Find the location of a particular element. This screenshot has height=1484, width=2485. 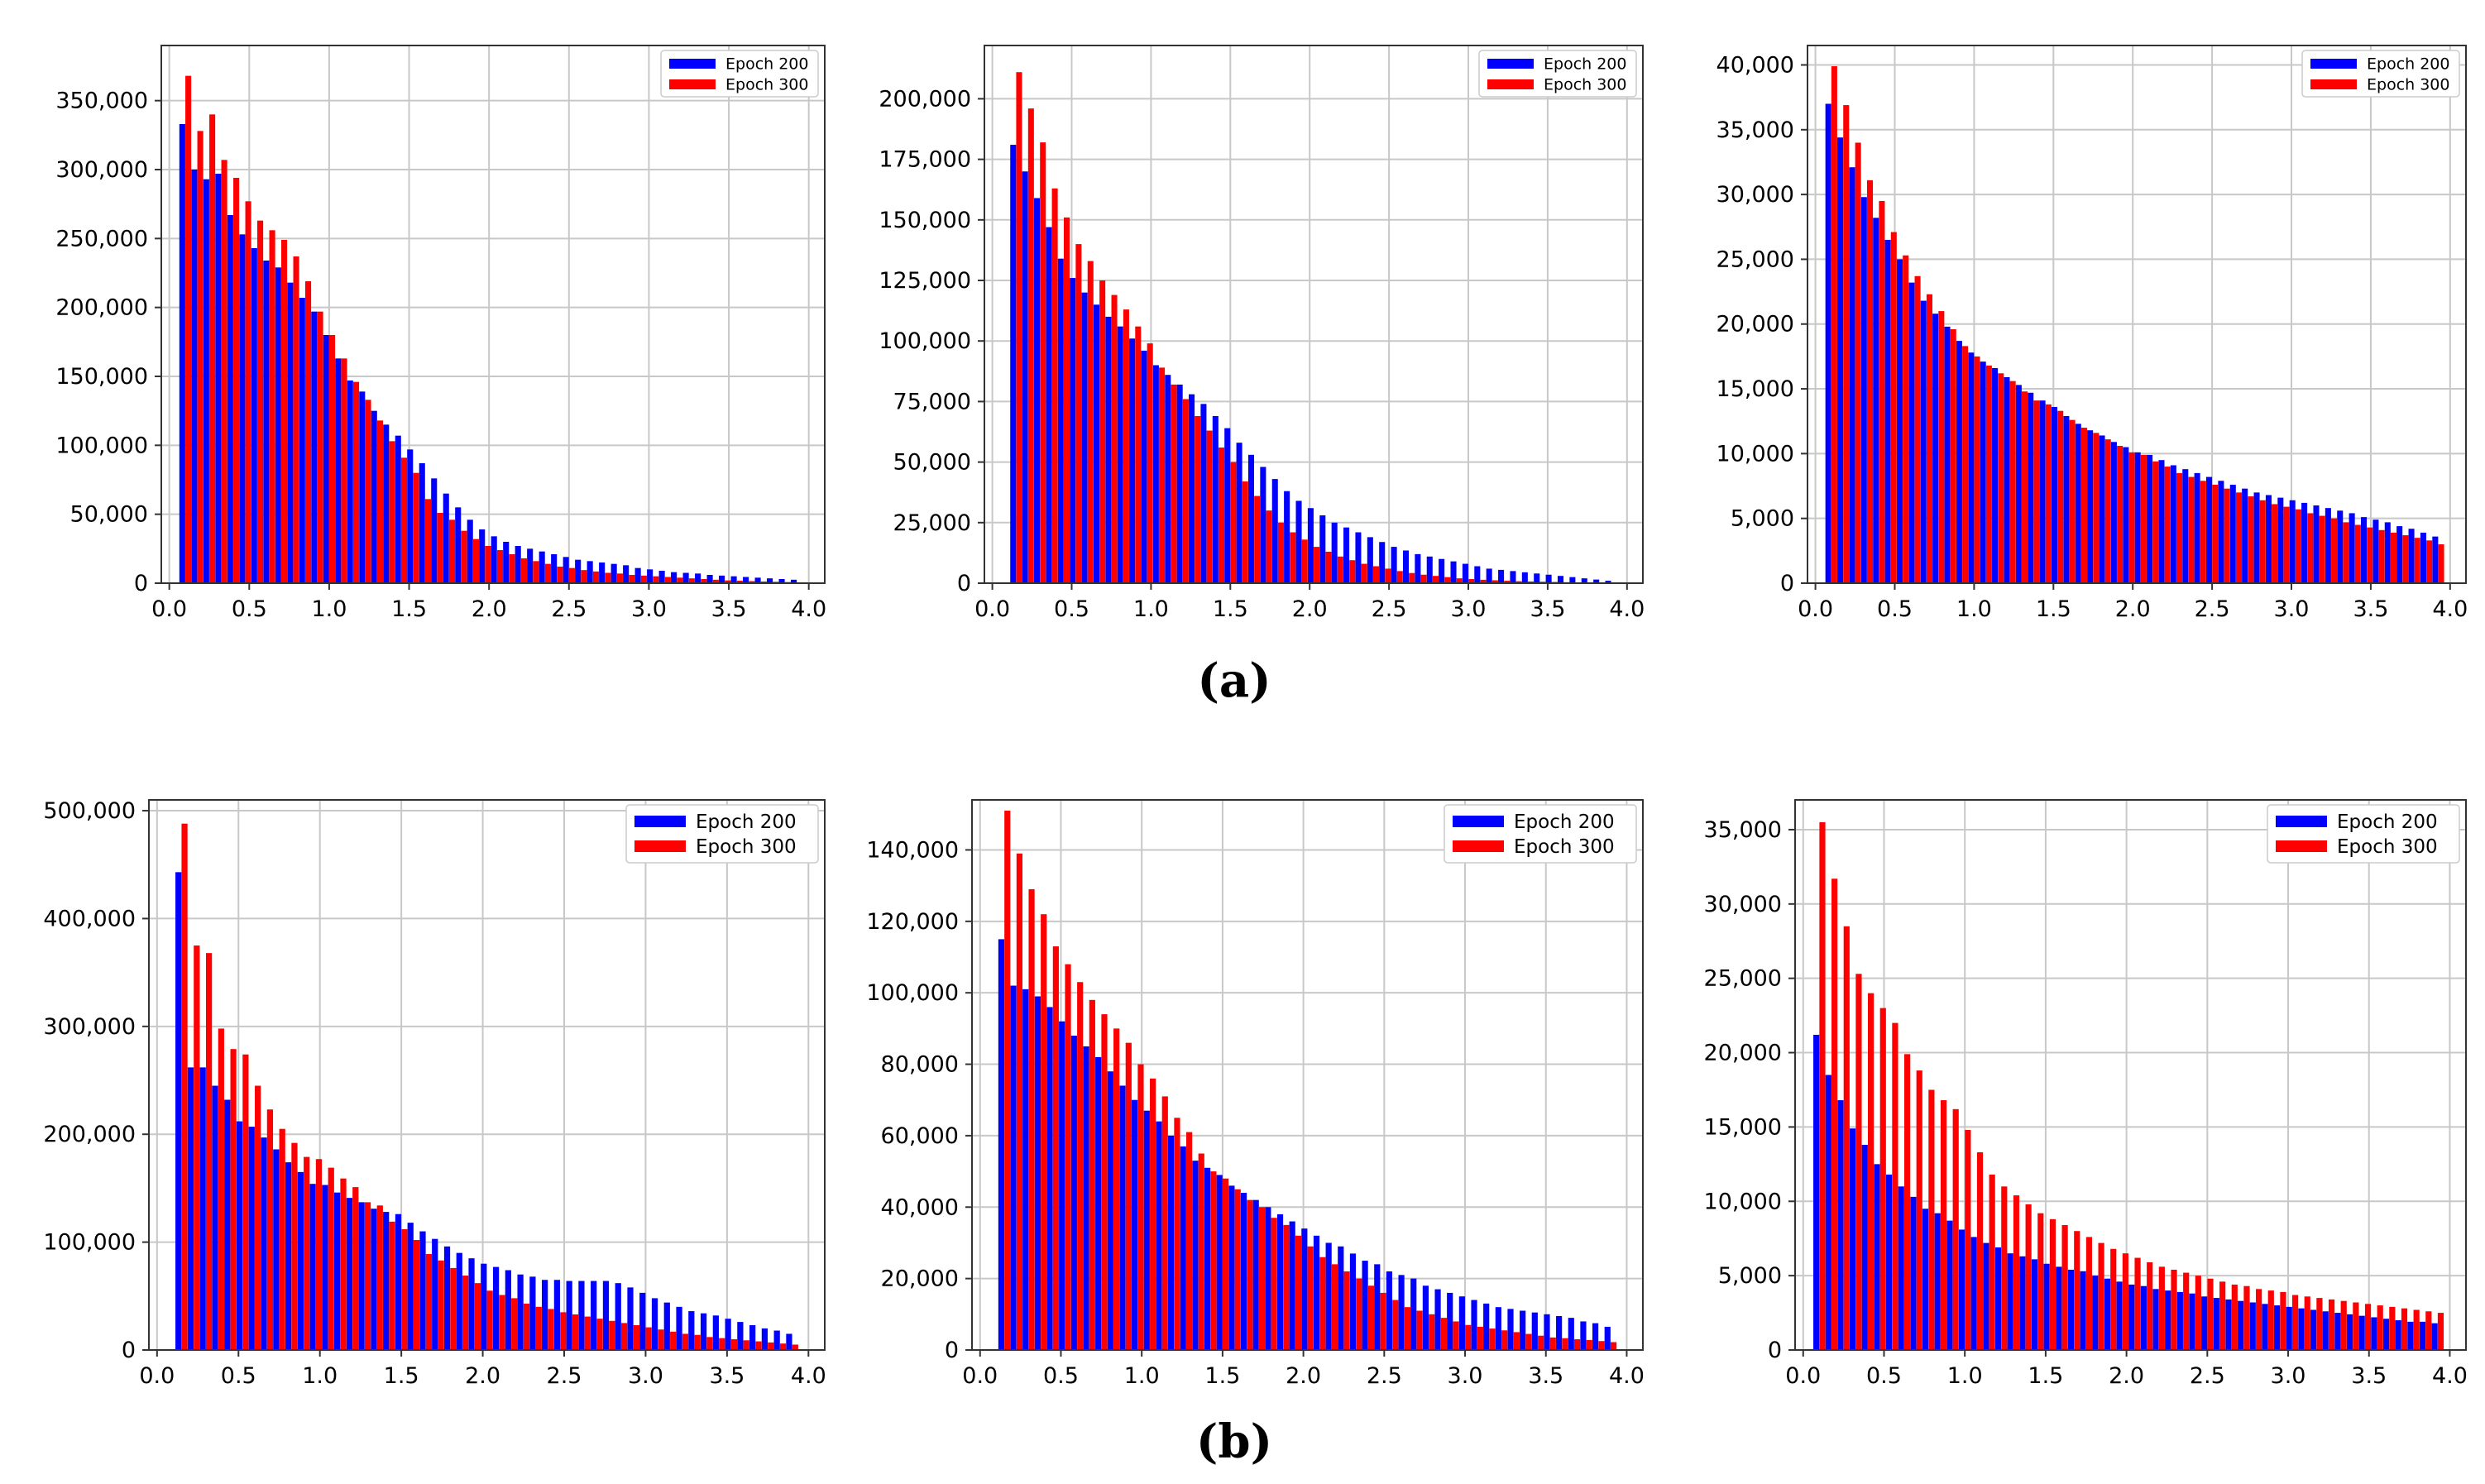

y-tick-label: 300,000 is located at coordinates (90, 1027).